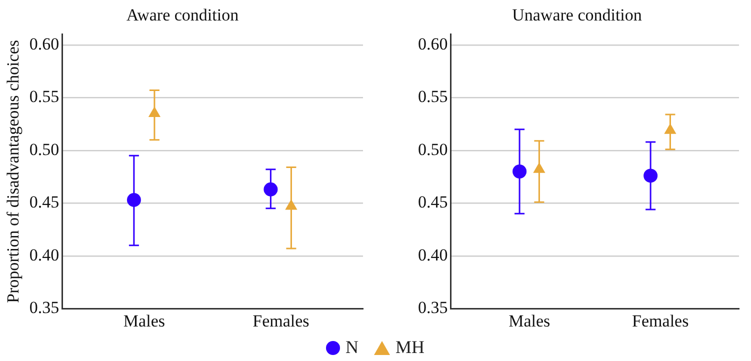 The height and width of the screenshot is (361, 751). What do you see at coordinates (409, 347) in the screenshot?
I see `legend-label: MH` at bounding box center [409, 347].